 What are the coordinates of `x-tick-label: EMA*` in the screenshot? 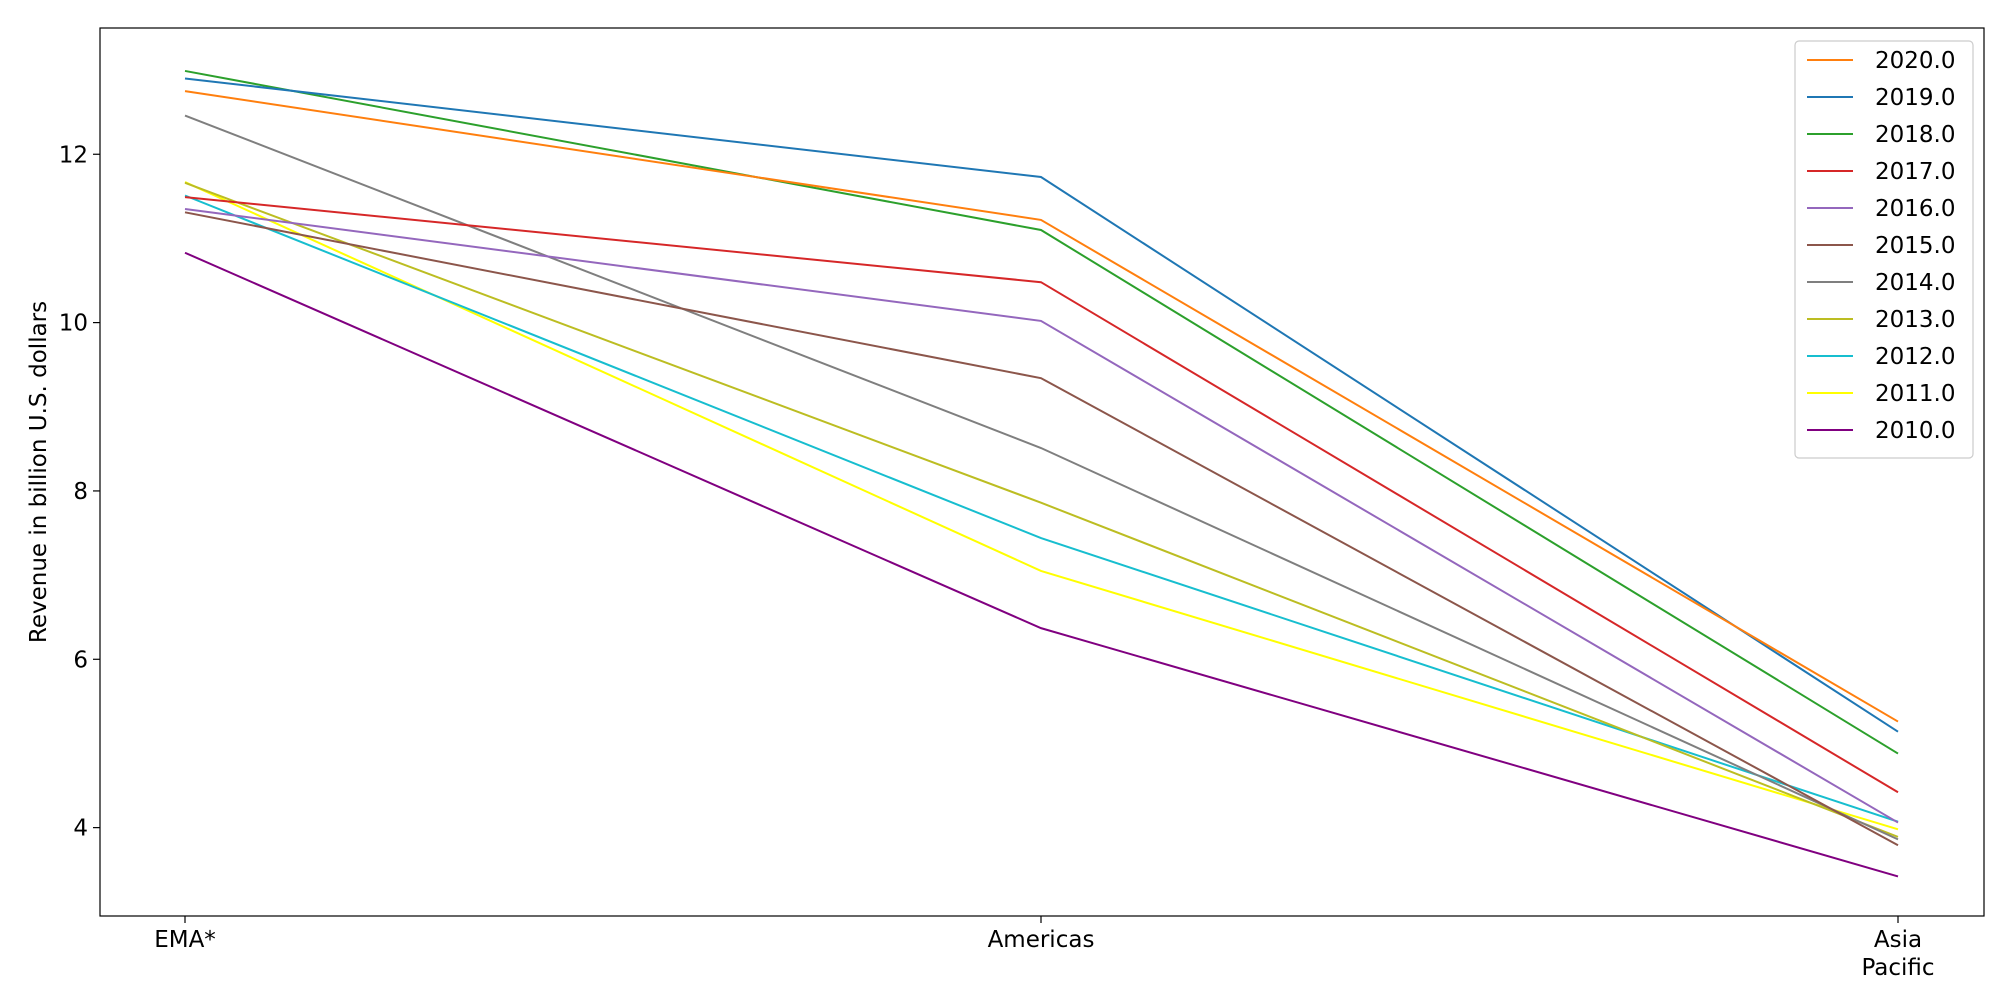 It's located at (185, 940).